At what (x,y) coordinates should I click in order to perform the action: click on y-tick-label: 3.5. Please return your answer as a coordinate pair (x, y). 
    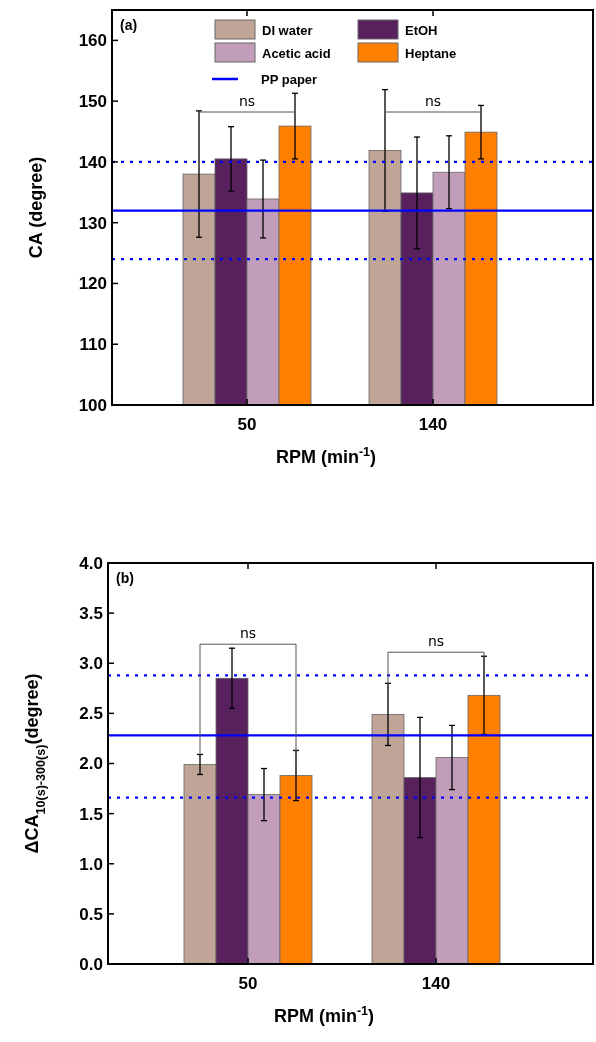
    Looking at the image, I should click on (91, 614).